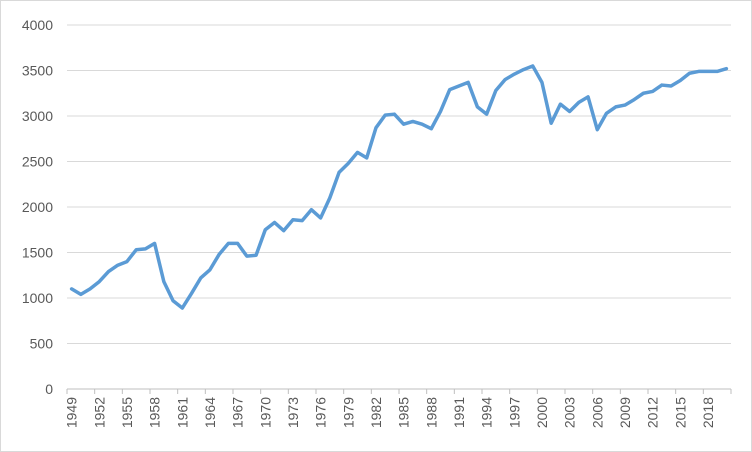  What do you see at coordinates (542, 412) in the screenshot?
I see `x-tick-label: 2000` at bounding box center [542, 412].